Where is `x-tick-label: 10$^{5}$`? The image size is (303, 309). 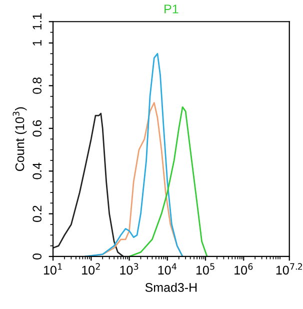 x-tick-label: 10$^{5}$ is located at coordinates (205, 269).